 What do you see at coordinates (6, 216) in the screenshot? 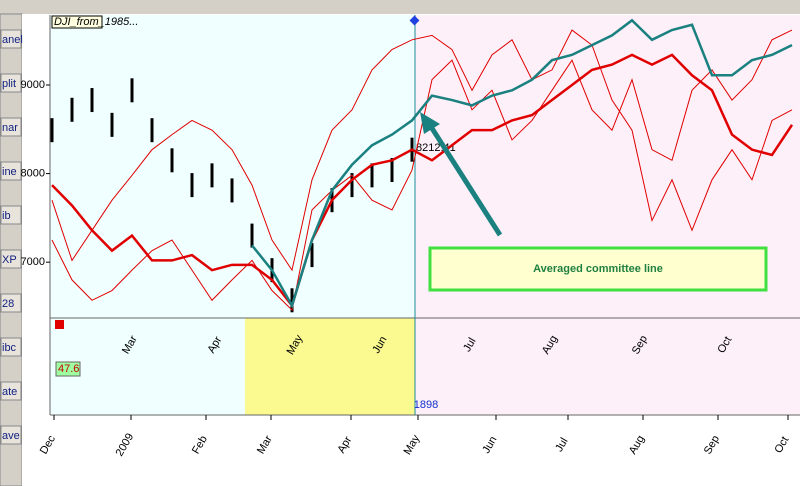
I see `tool-label: ib` at bounding box center [6, 216].